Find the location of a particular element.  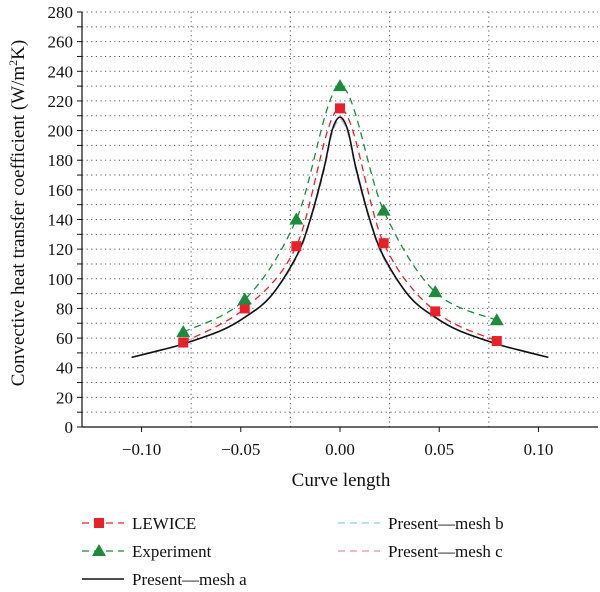

y-tick-label: 140 is located at coordinates (61, 220).